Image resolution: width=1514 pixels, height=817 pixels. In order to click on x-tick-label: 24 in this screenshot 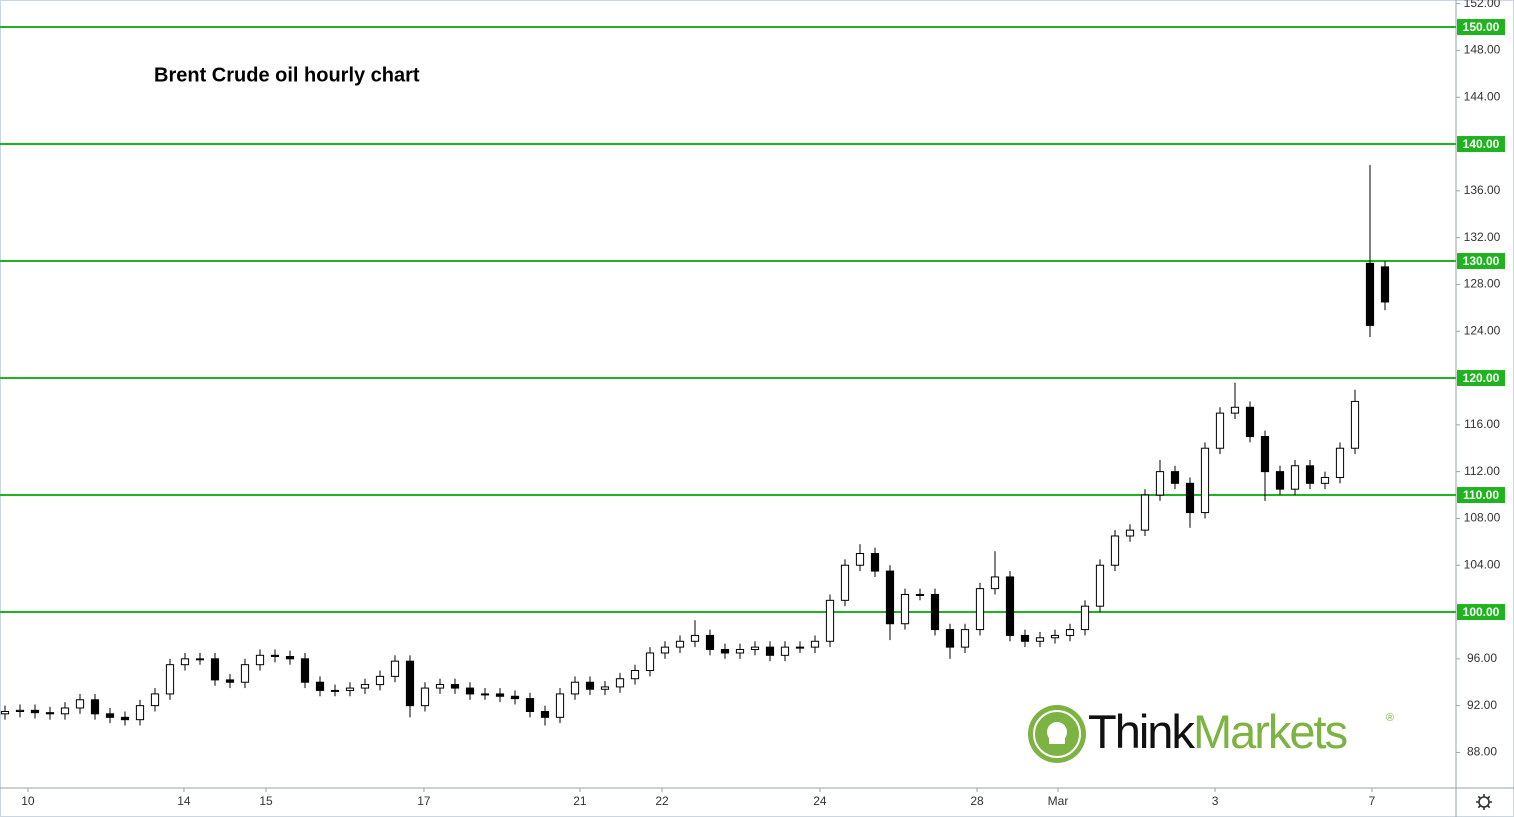, I will do `click(820, 801)`.